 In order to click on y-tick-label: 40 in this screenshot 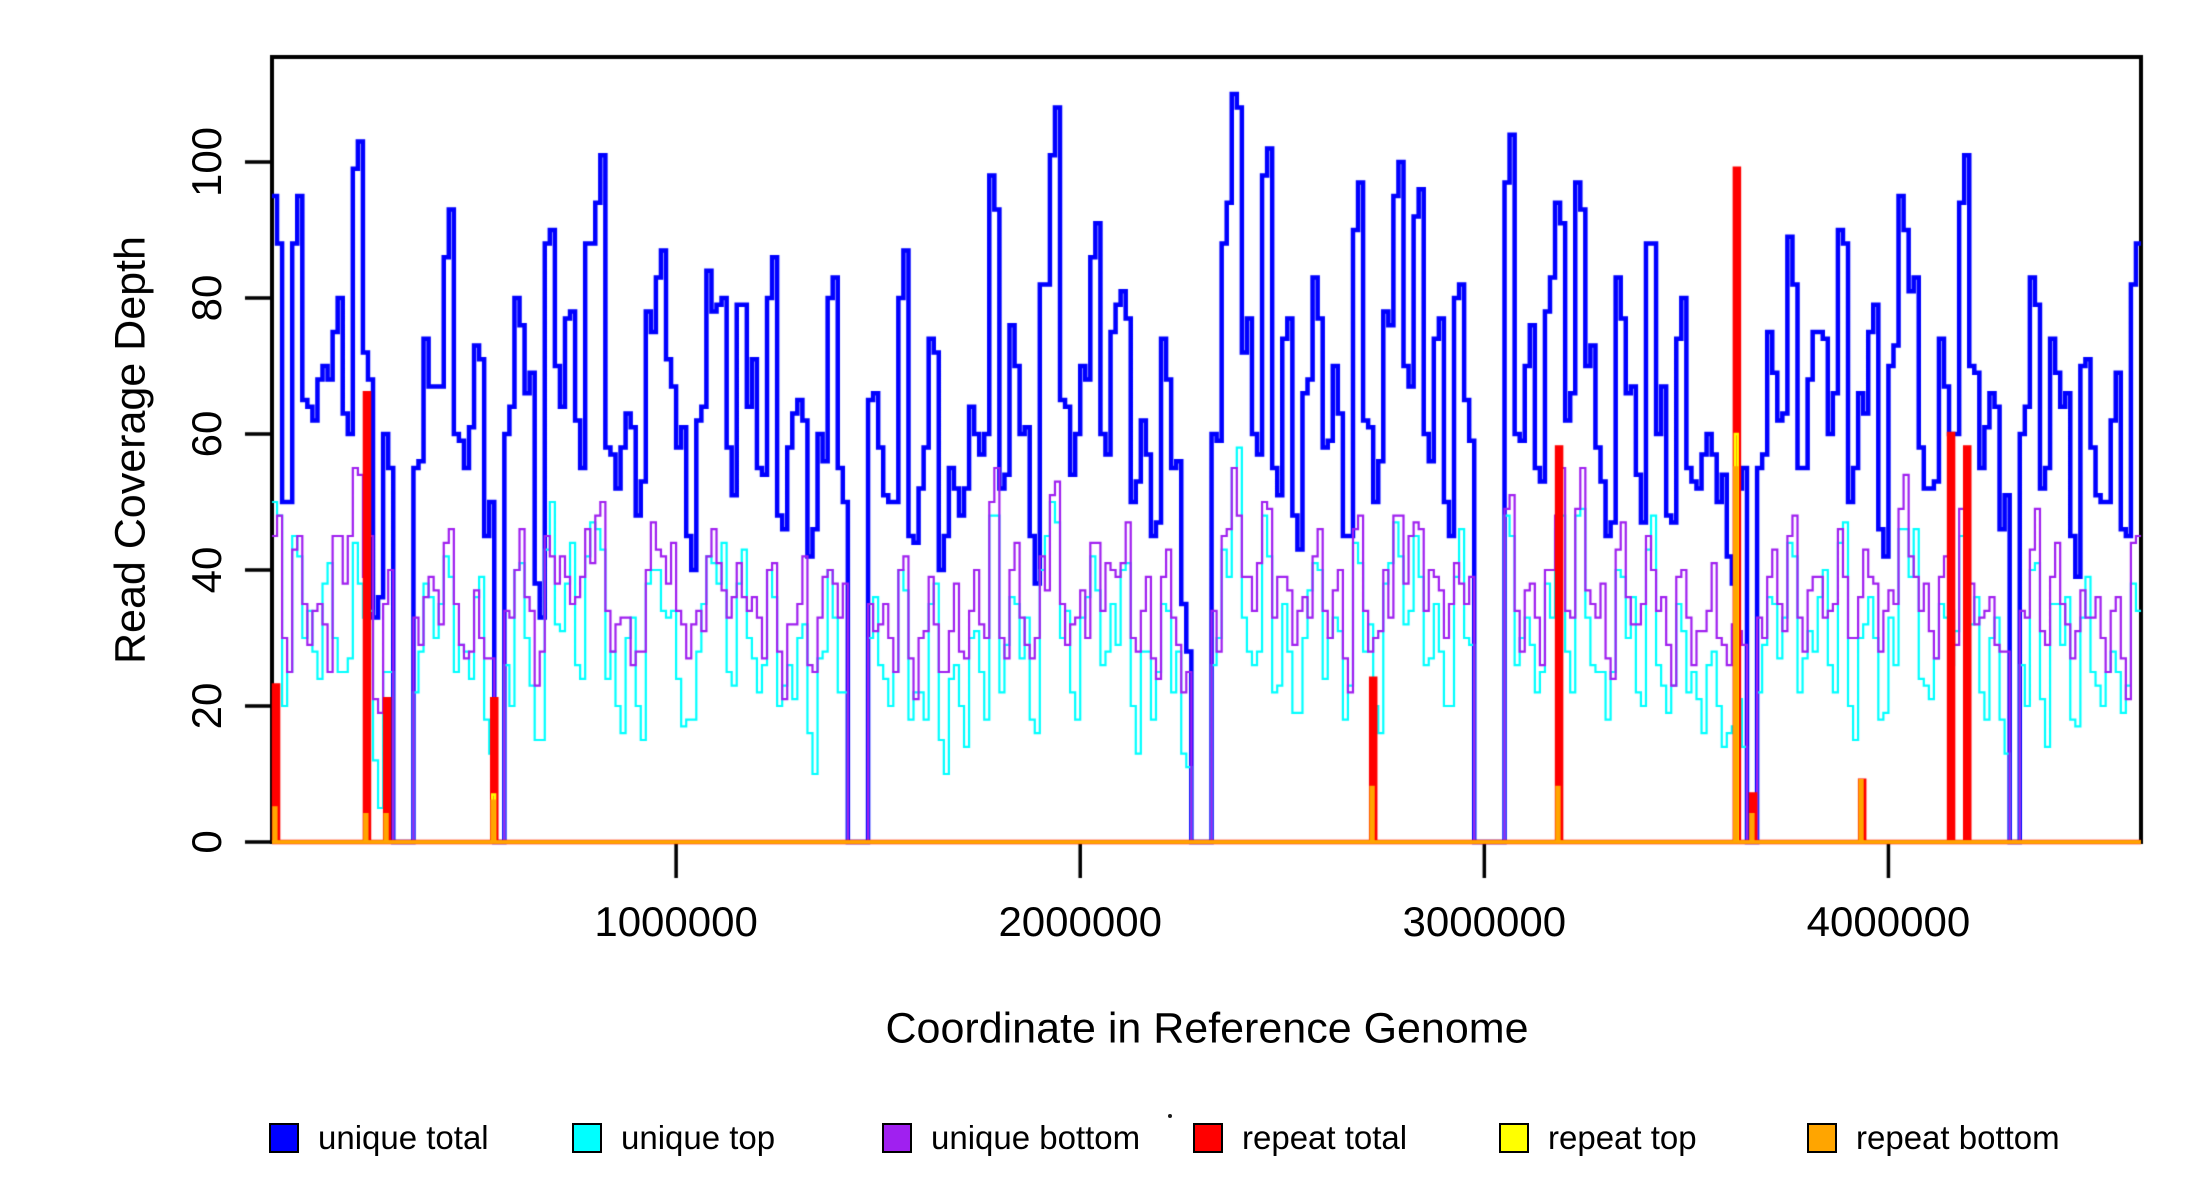, I will do `click(206, 570)`.